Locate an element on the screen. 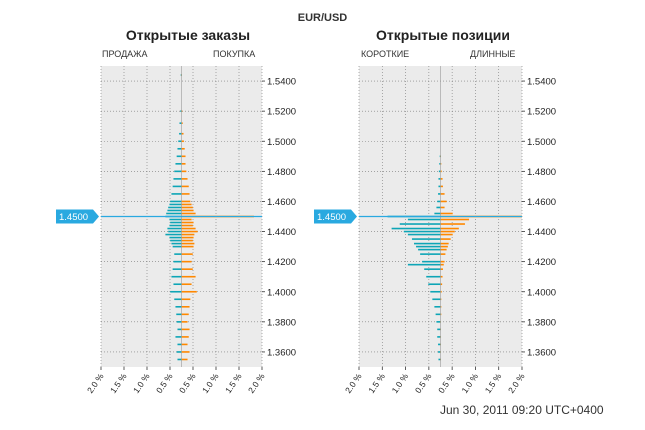  orders-ytick-label: 1.5200 is located at coordinates (281, 112).